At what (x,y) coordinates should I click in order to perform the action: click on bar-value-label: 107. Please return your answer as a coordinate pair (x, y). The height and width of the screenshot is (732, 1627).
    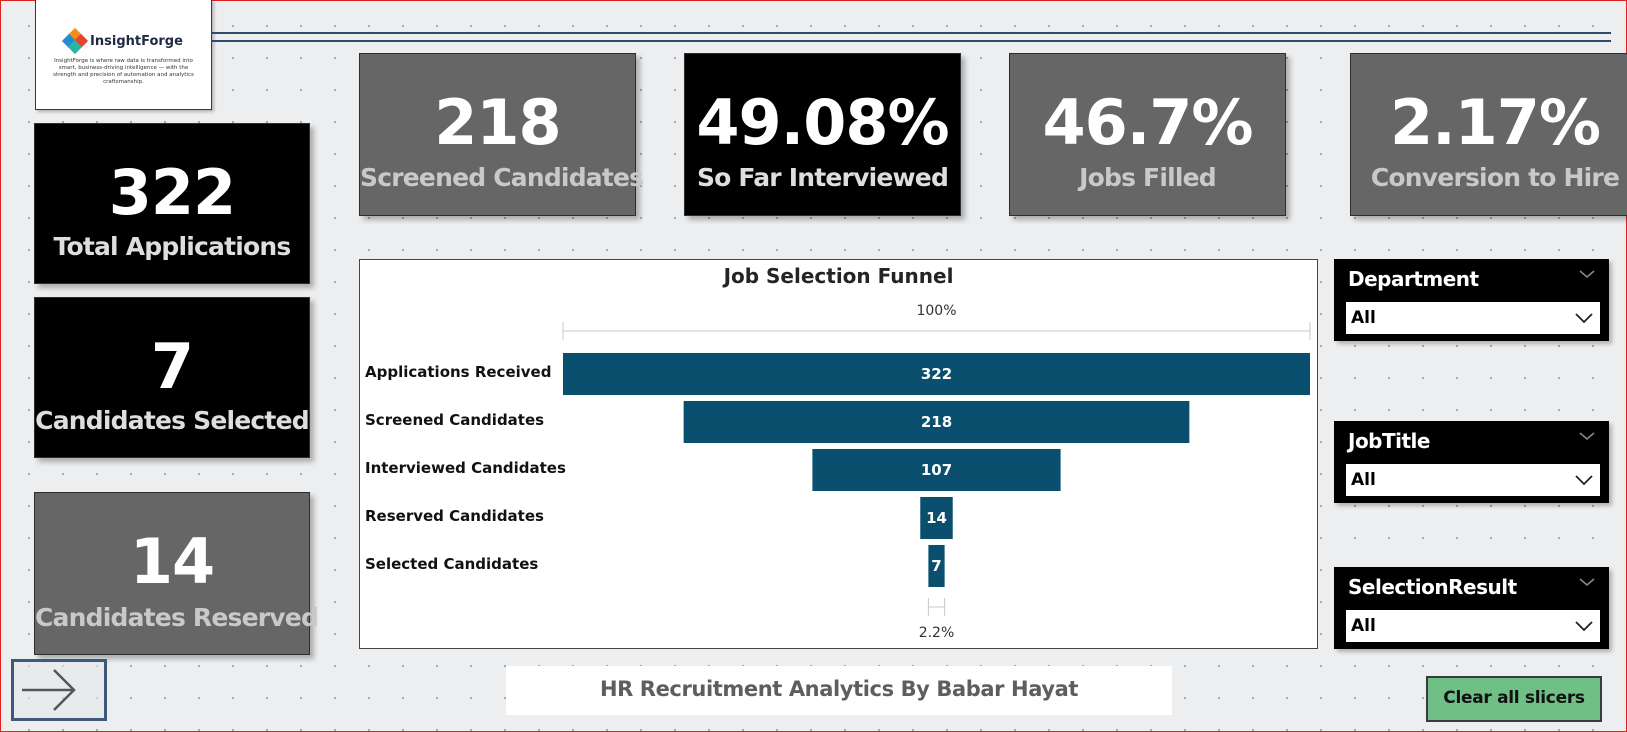
    Looking at the image, I should click on (936, 470).